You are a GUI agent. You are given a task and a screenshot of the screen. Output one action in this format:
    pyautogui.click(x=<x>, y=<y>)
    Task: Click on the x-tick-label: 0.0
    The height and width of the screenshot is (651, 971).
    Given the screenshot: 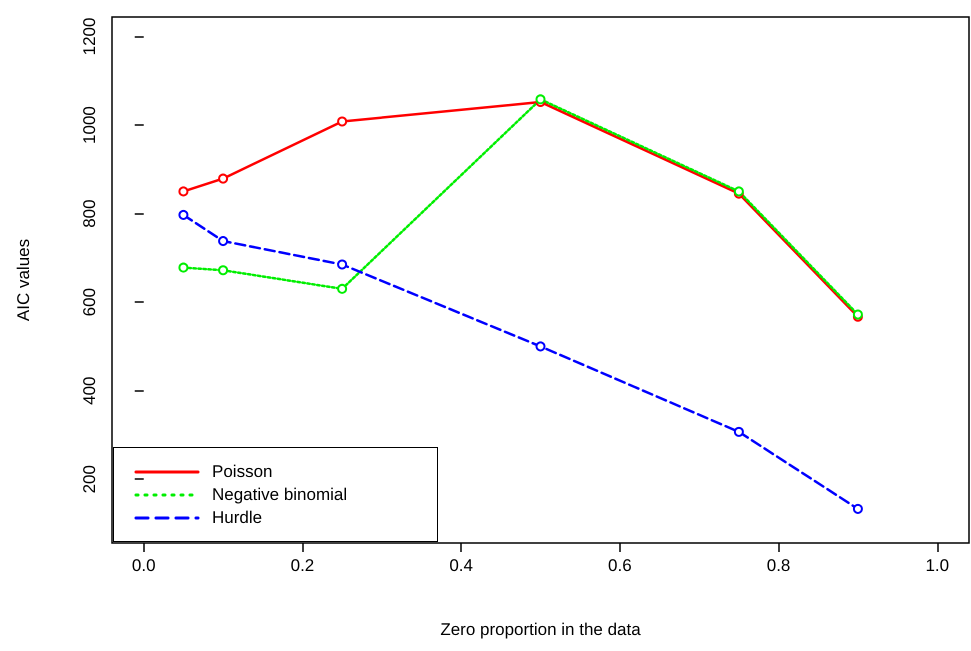 What is the action you would take?
    pyautogui.click(x=144, y=565)
    